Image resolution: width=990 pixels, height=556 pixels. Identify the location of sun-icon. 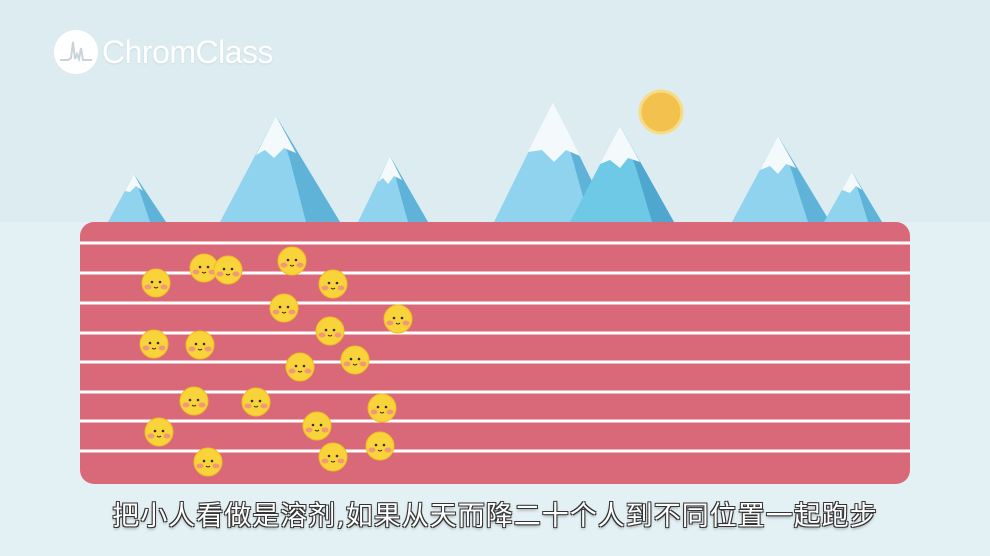
(661, 112).